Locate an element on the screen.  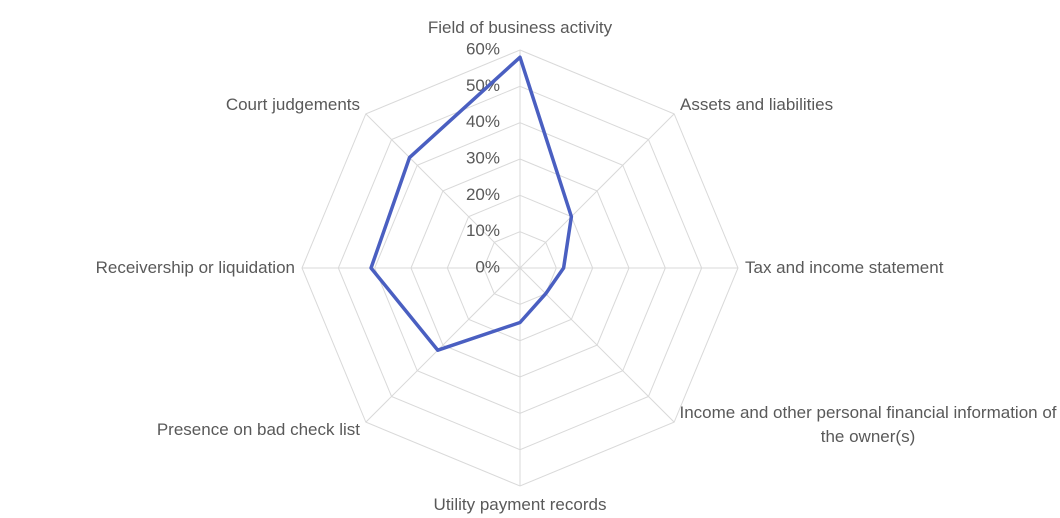
tick-label: 20% is located at coordinates (483, 194).